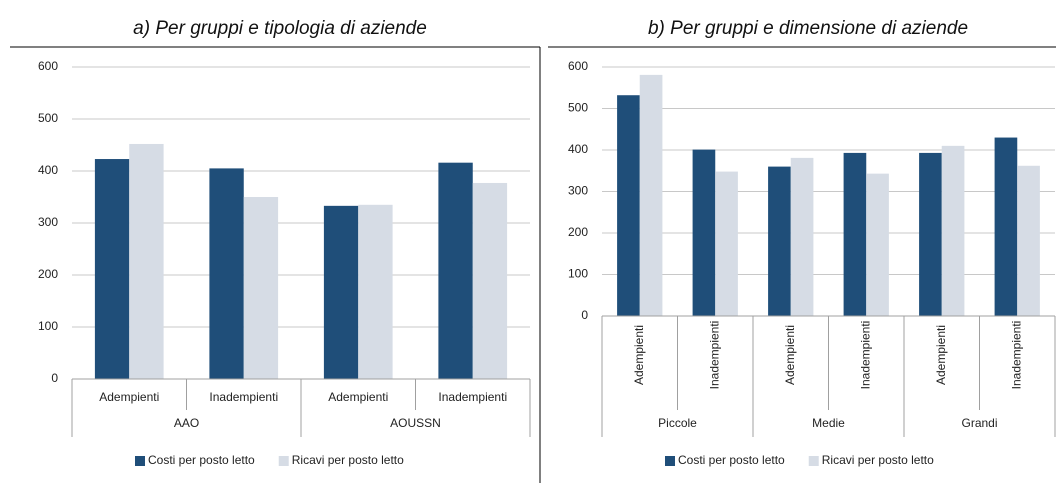 The height and width of the screenshot is (483, 1056). I want to click on group-label: AAO, so click(186, 423).